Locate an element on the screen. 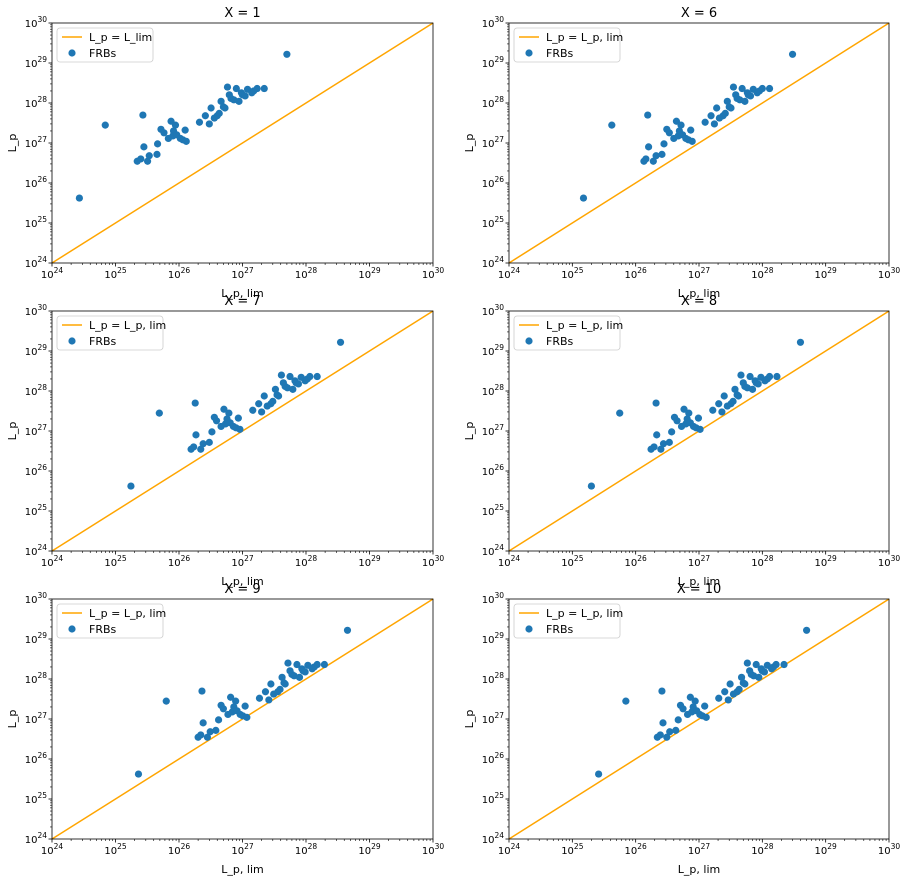 The image size is (908, 881). chart-title: X = 9 is located at coordinates (242, 589).